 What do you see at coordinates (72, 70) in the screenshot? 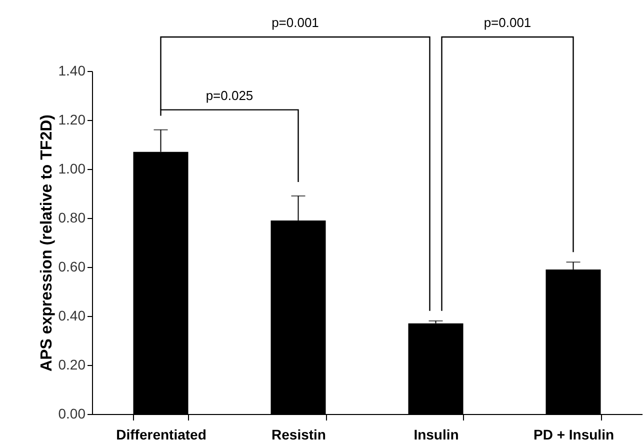
I see `y-tick-label: 1.40` at bounding box center [72, 70].